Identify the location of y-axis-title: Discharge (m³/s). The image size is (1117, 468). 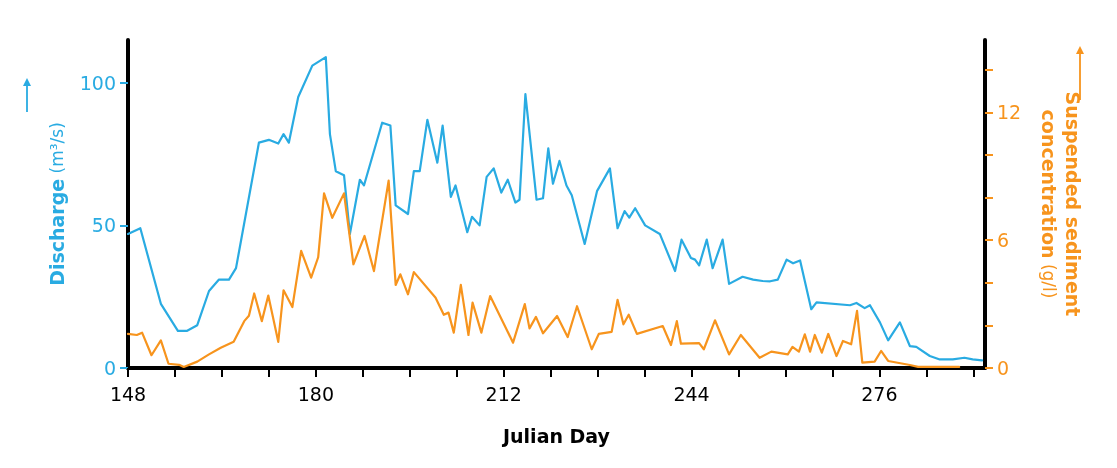
(56, 204).